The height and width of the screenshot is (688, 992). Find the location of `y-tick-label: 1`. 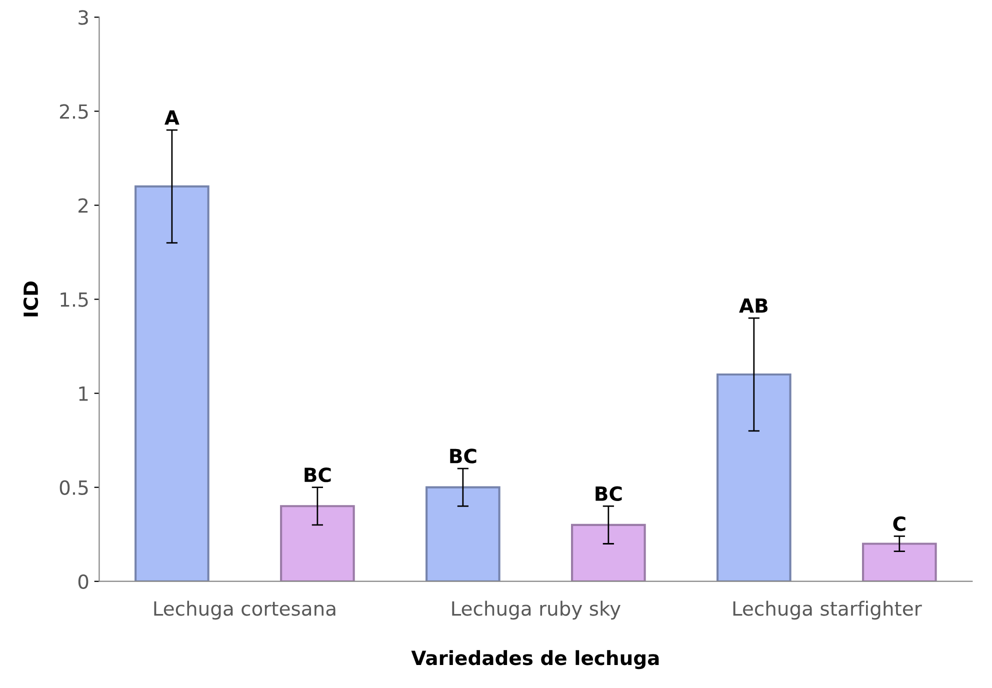

y-tick-label: 1 is located at coordinates (83, 393).